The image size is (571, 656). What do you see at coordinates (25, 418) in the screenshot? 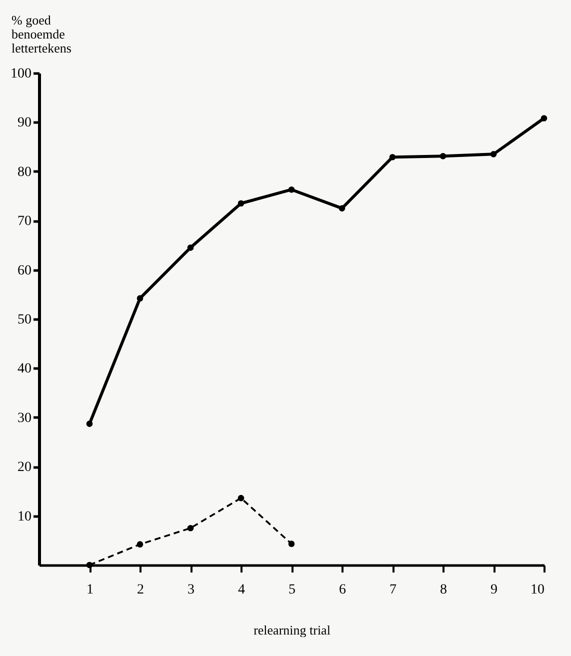
I see `y-tick-label: 30` at bounding box center [25, 418].